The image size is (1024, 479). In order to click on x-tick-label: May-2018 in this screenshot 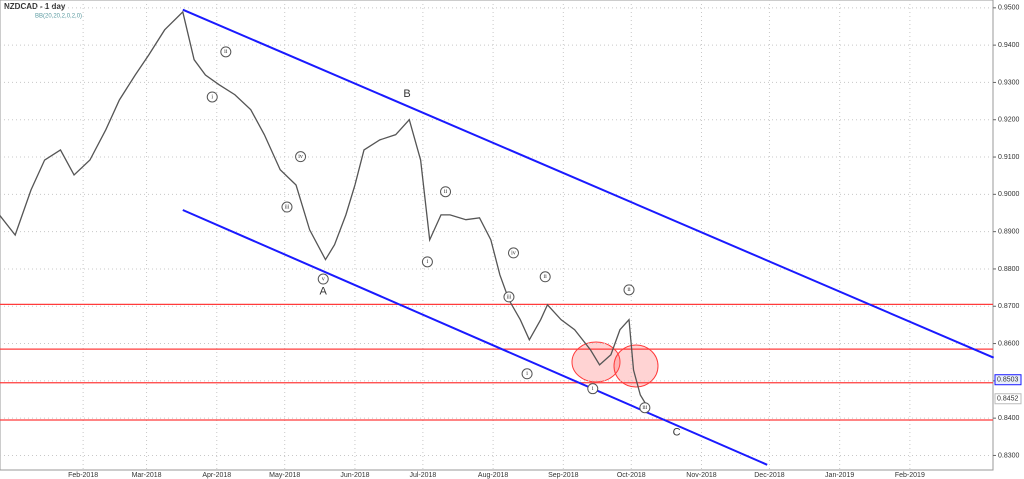, I will do `click(284, 475)`.